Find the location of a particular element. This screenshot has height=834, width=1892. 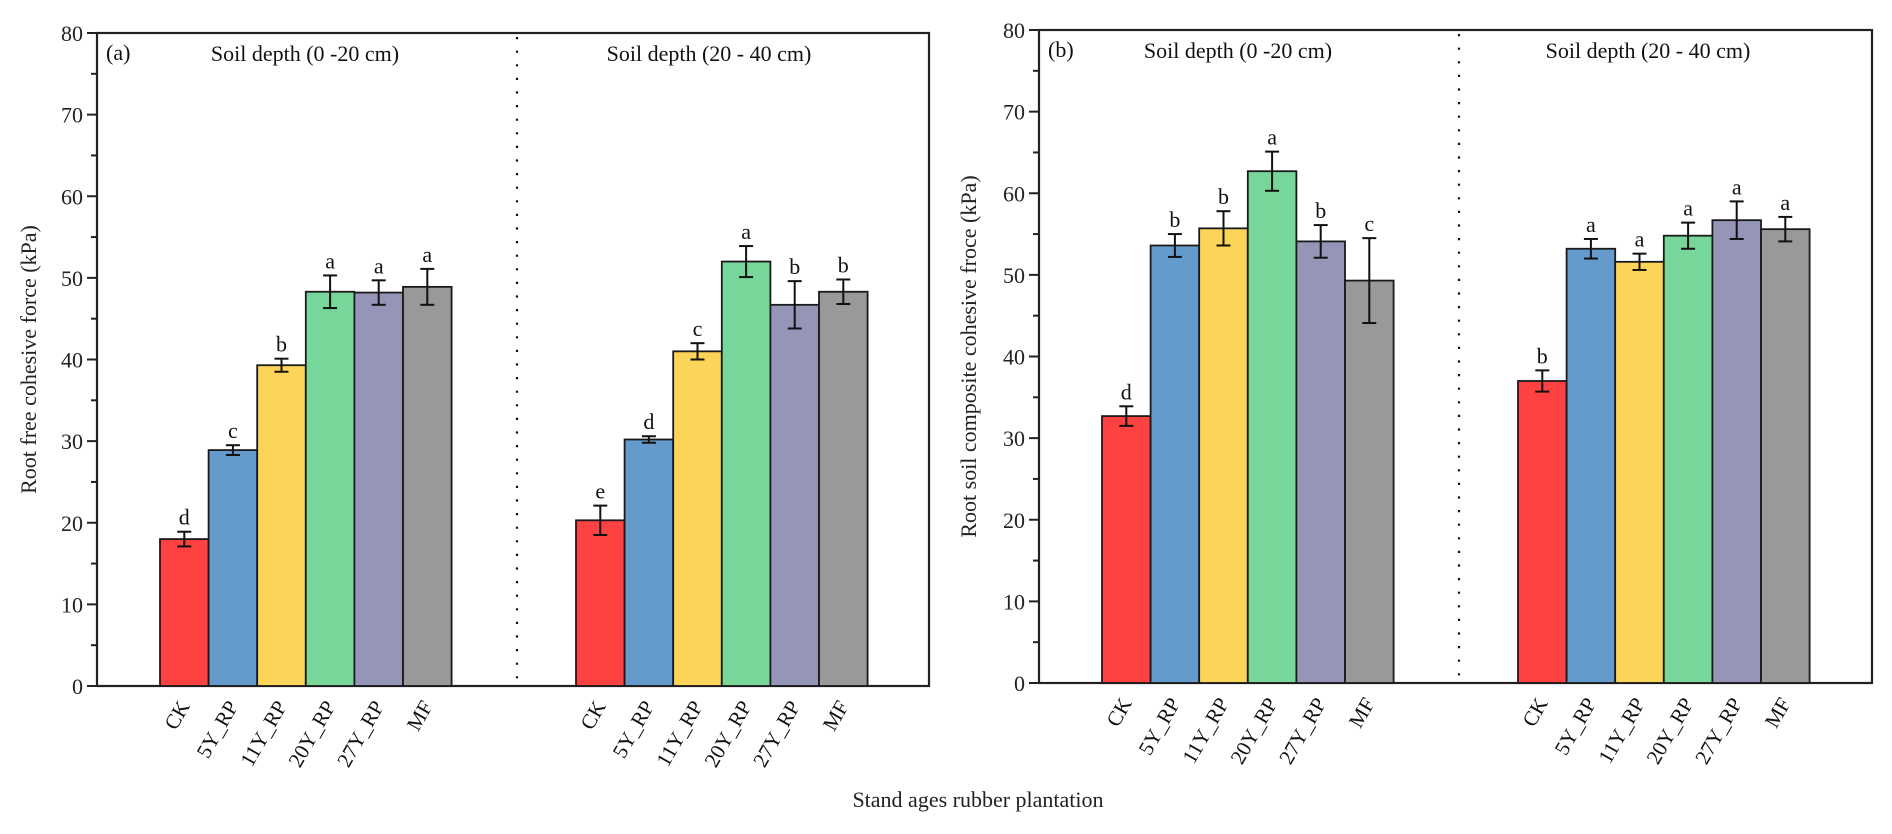

significance-label: e is located at coordinates (600, 491).